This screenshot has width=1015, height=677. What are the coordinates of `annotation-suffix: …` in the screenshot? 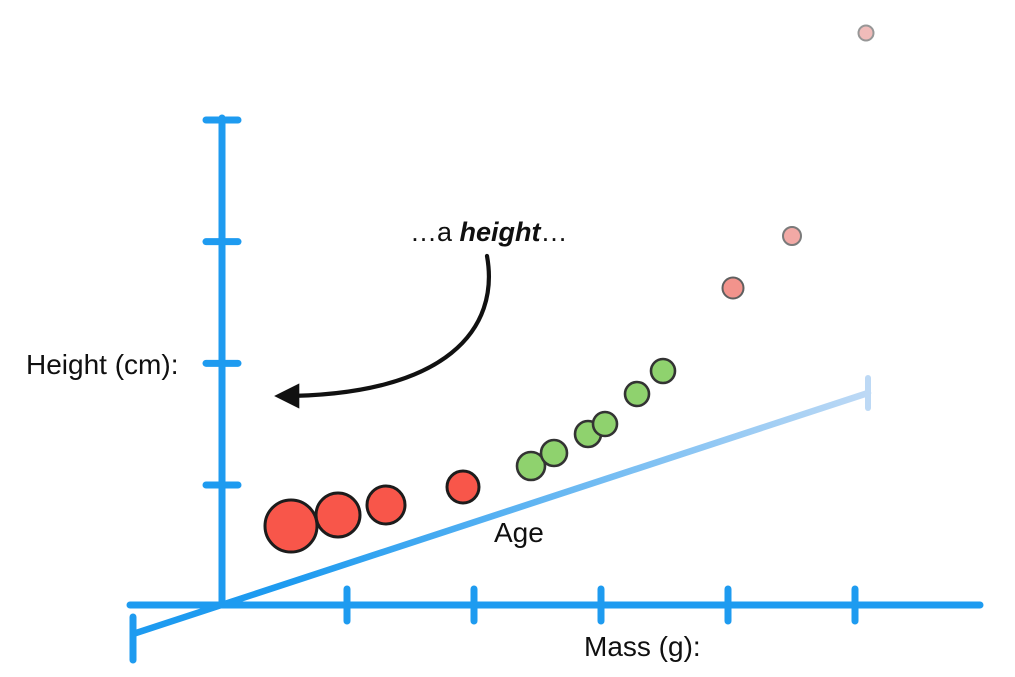 It's located at (554, 232).